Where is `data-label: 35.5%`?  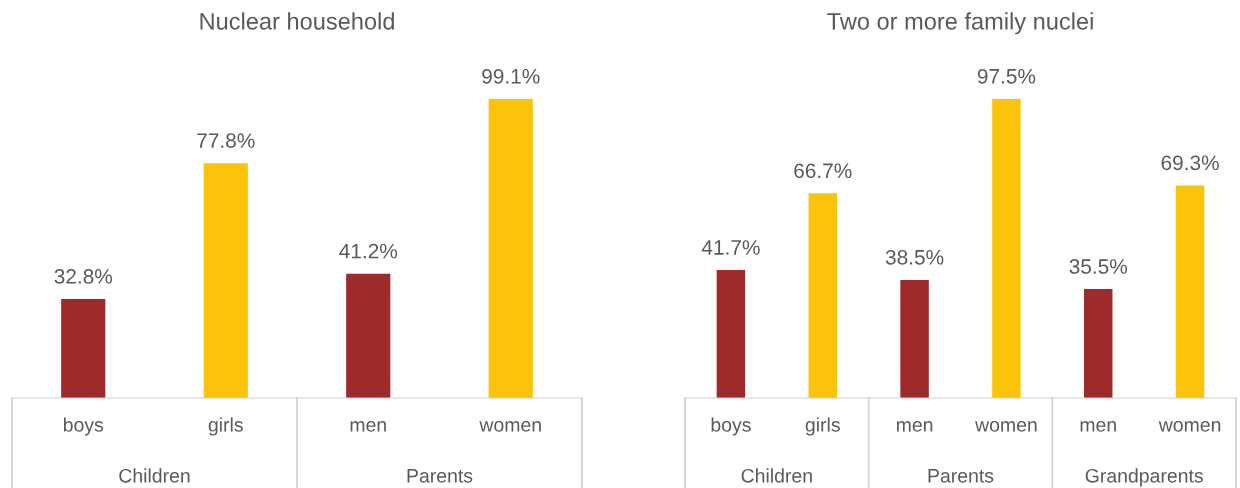 data-label: 35.5% is located at coordinates (1098, 266).